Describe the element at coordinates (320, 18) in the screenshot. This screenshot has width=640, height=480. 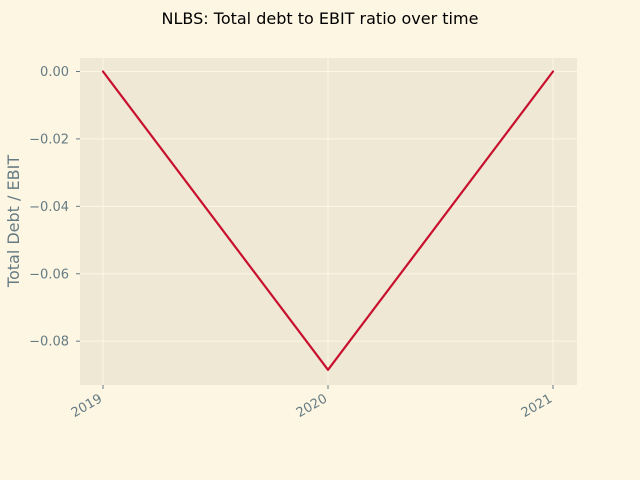
I see `chart-title: NLBS: Total debt to EBIT ratio over time` at that location.